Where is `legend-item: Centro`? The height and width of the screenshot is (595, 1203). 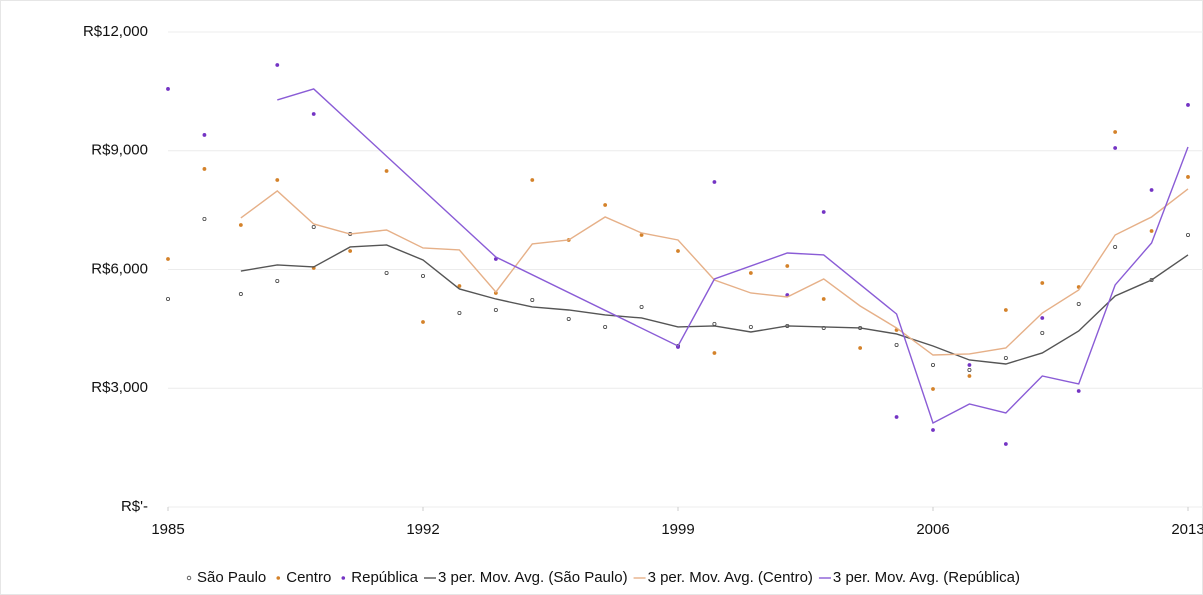
legend-item: Centro is located at coordinates (303, 577).